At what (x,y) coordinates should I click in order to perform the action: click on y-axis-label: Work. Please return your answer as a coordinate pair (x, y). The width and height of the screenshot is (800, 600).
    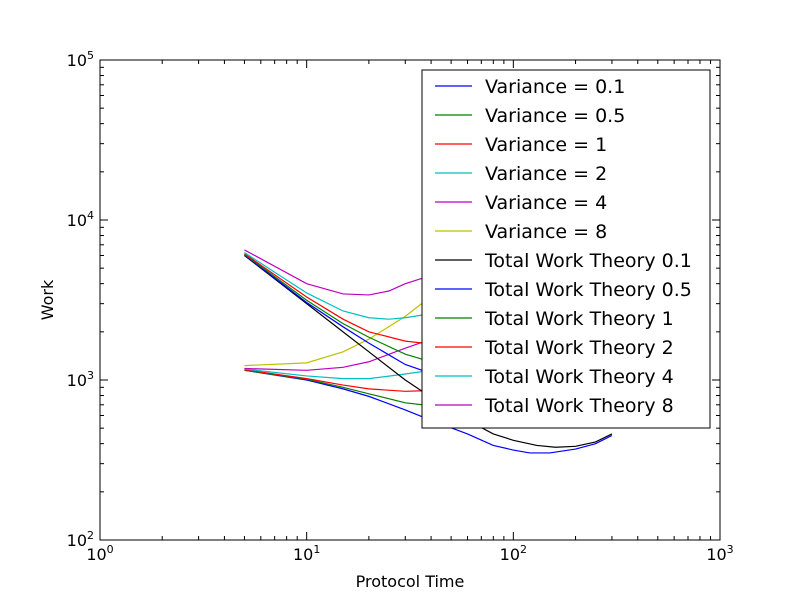
    Looking at the image, I should click on (47, 299).